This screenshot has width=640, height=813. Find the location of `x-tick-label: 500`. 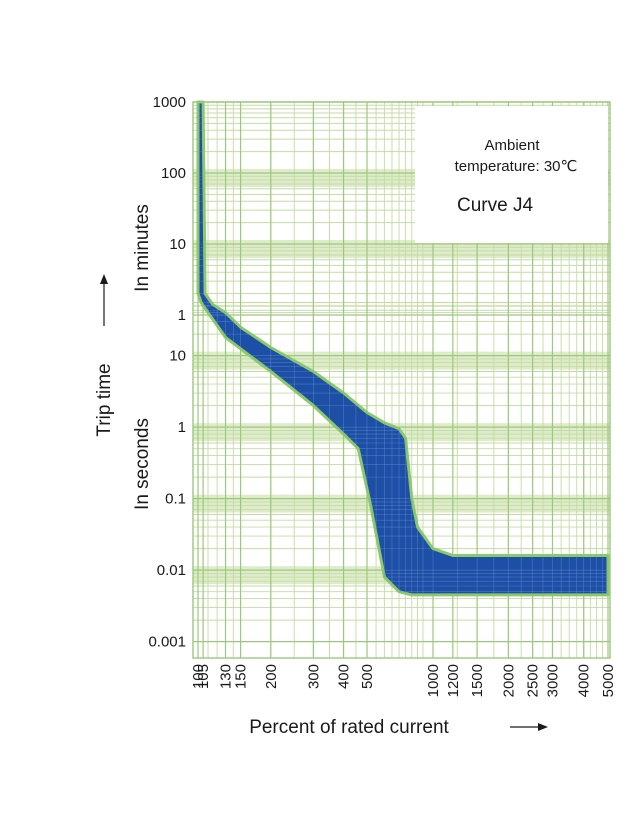

x-tick-label: 500 is located at coordinates (367, 676).